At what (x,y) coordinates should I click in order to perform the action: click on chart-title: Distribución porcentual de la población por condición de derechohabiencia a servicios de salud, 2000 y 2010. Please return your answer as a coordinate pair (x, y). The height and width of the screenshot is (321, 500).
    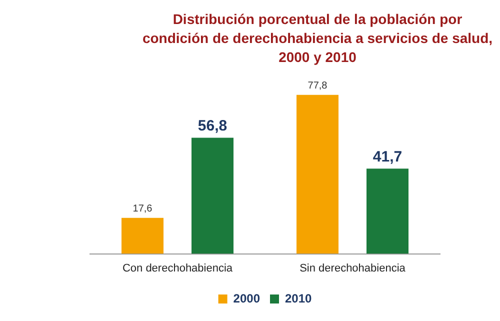
    Looking at the image, I should click on (317, 38).